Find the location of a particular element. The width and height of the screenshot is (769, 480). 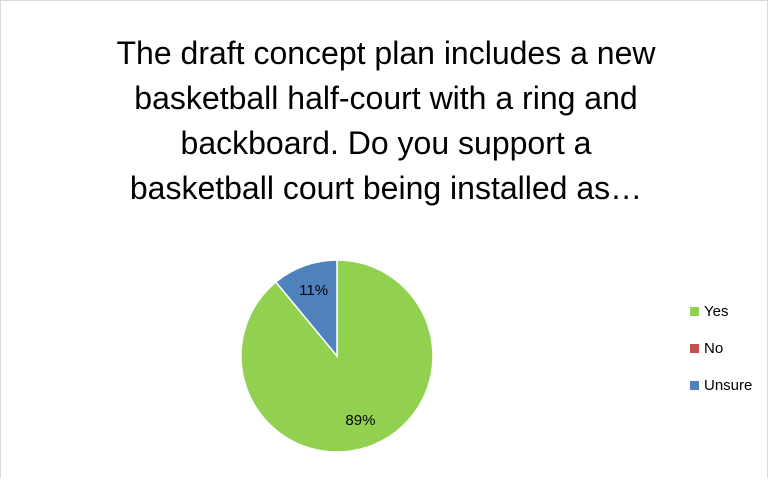

legend-swatch-no is located at coordinates (694, 348).